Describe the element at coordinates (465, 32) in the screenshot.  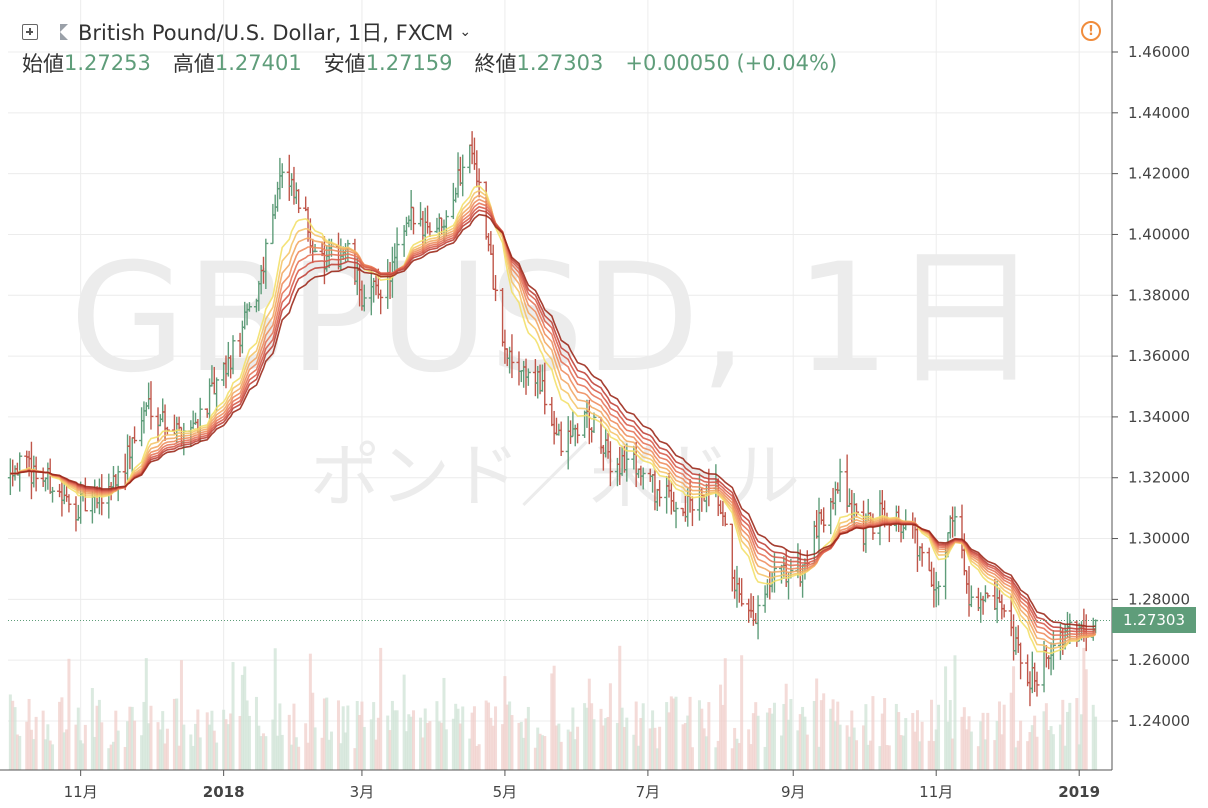
I see `chevron-down-icon: ⌄` at that location.